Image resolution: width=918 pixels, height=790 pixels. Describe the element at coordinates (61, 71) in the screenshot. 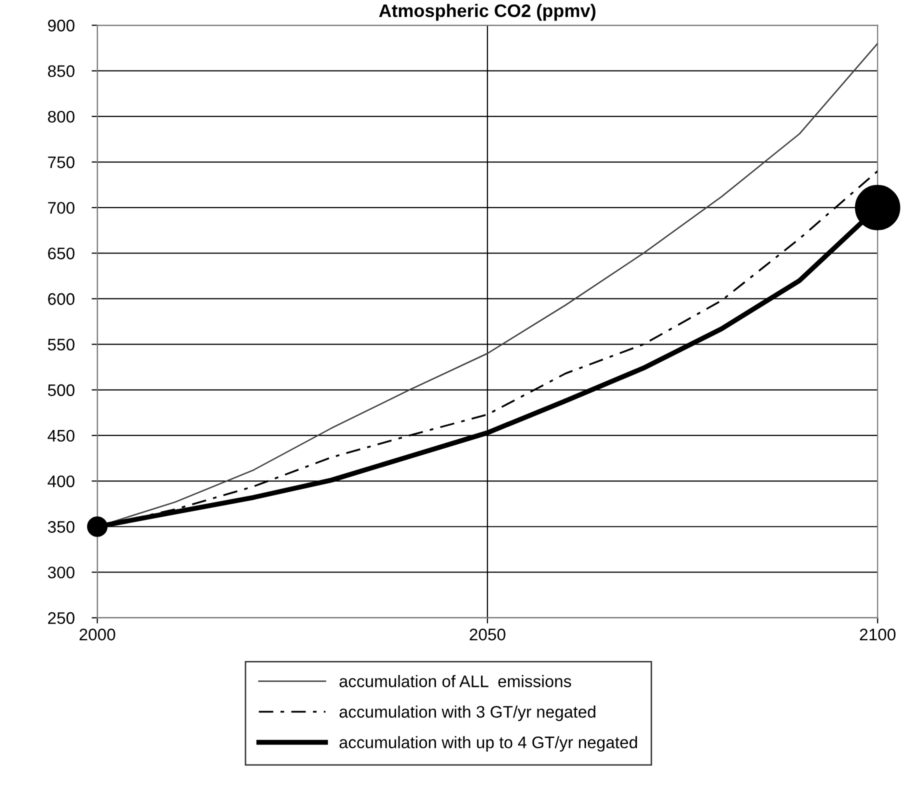

I see `y-tick-label: 850` at that location.